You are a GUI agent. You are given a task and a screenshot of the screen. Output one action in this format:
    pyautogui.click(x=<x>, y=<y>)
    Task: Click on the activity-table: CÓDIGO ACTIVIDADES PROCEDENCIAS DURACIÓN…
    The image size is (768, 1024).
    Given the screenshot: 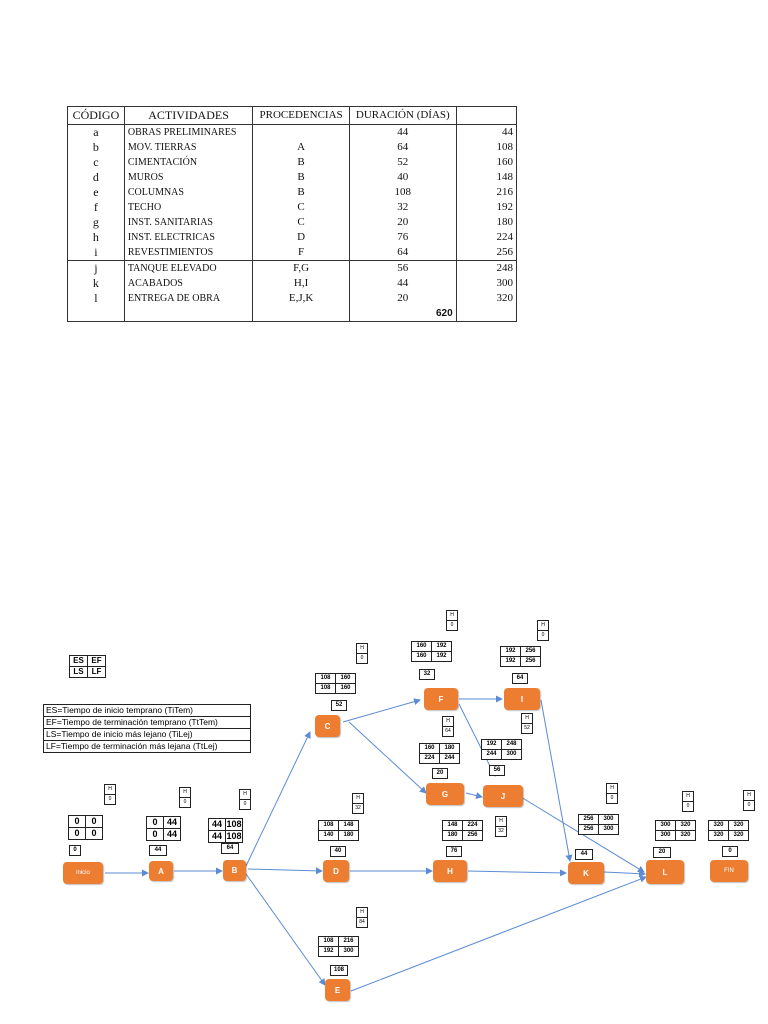 What is the action you would take?
    pyautogui.click(x=292, y=214)
    